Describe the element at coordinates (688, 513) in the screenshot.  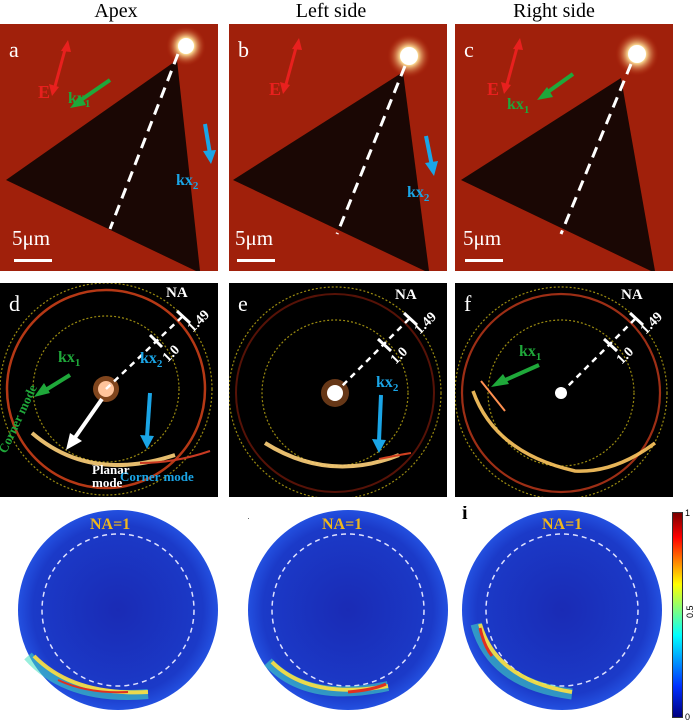
I see `colorbar-max-label: 1` at that location.